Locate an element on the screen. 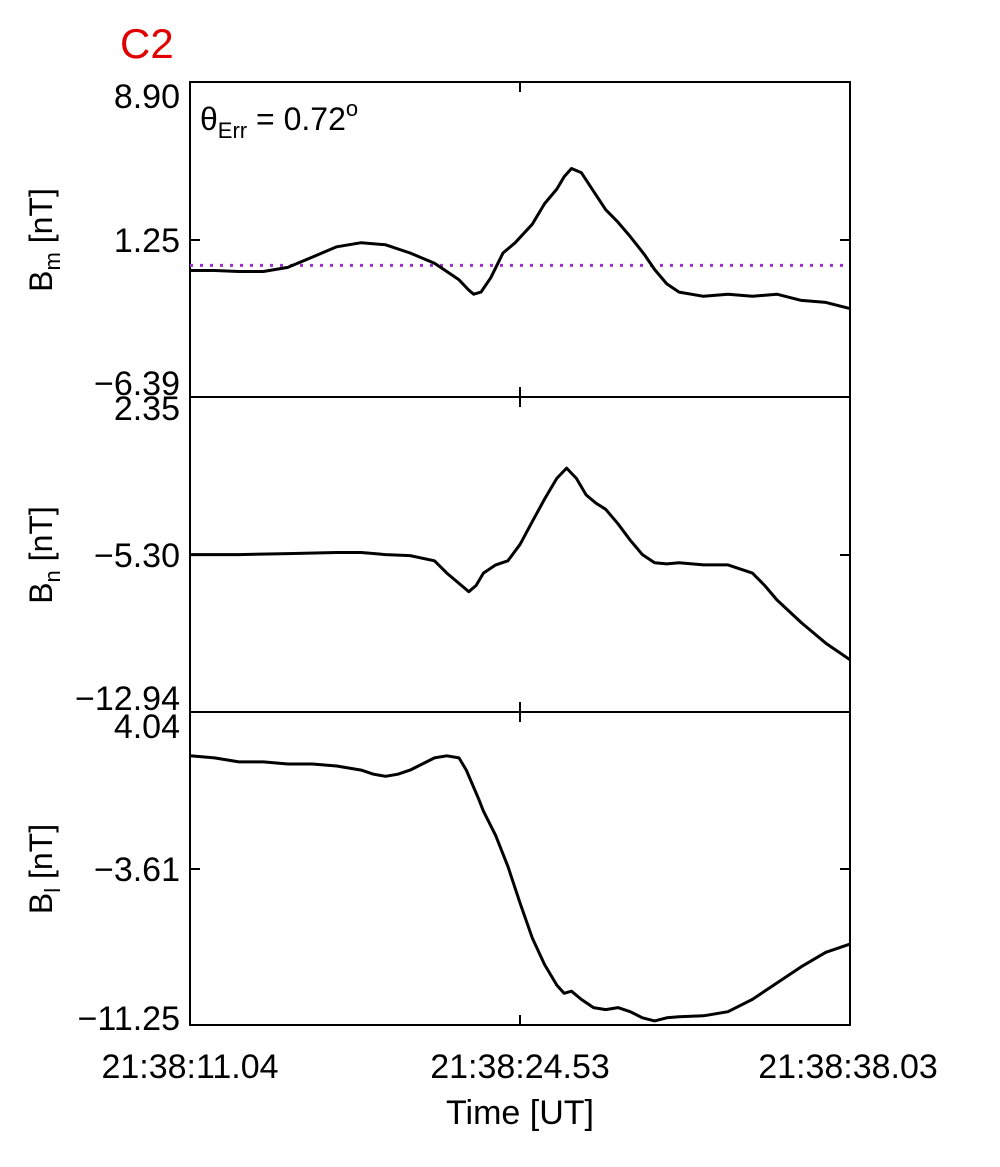 Image resolution: width=1000 pixels, height=1167 pixels. panel-bn-ytick-mid: −5.30 is located at coordinates (137, 556).